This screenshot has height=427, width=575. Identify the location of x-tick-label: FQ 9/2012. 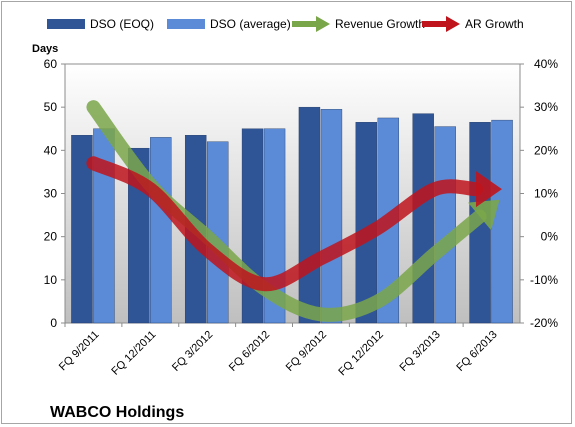
(306, 351).